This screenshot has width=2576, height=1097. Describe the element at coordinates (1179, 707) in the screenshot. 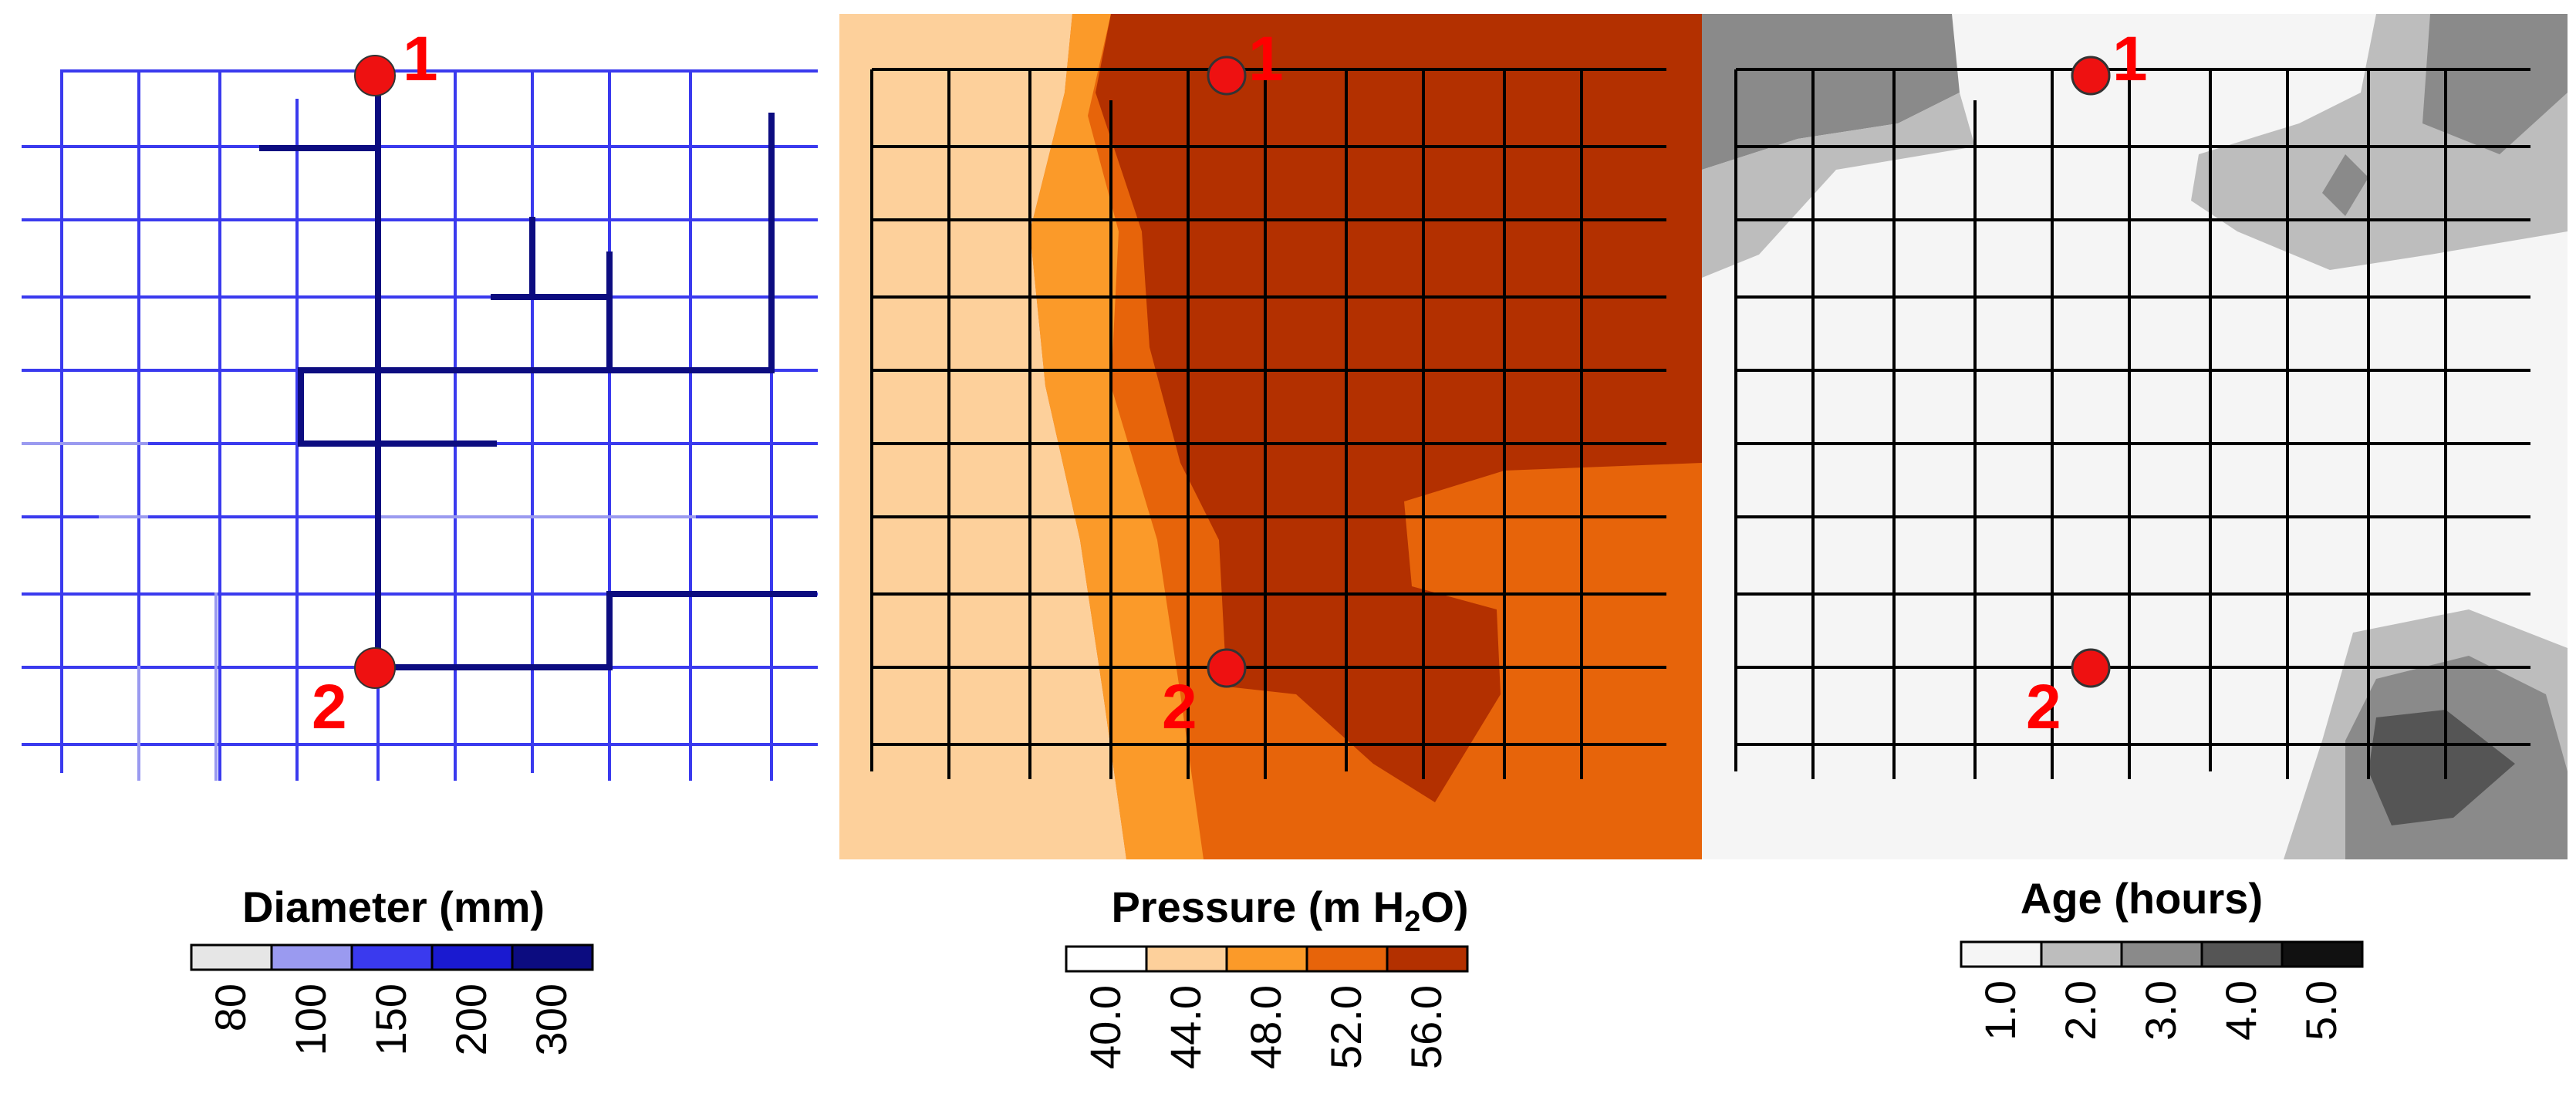

I see `node-2-label-pressure: 2` at that location.